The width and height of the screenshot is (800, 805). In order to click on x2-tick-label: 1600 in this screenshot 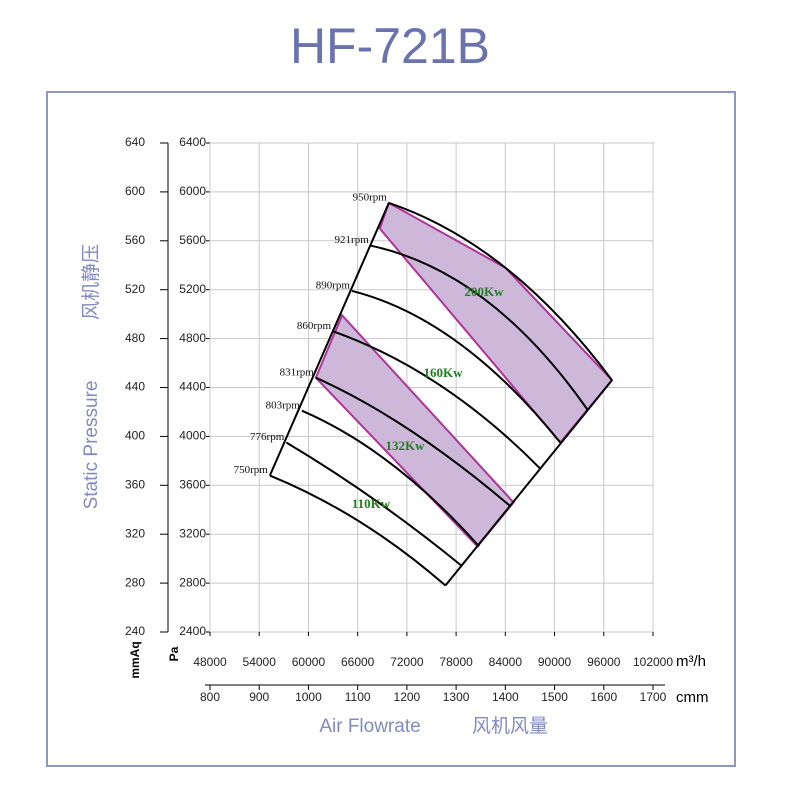, I will do `click(603, 697)`.